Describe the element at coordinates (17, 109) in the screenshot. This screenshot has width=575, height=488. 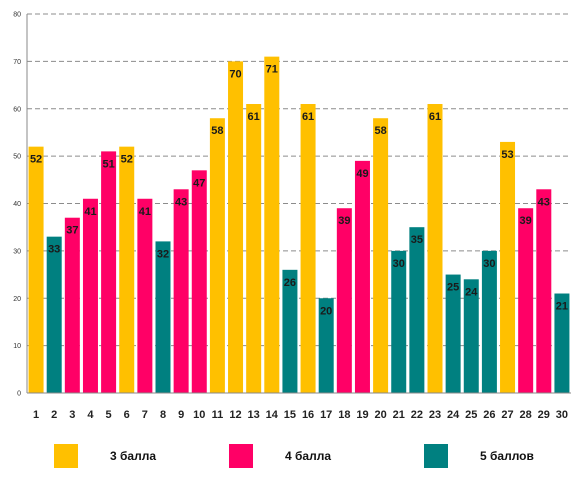
I see `y-tick-label: 60` at that location.